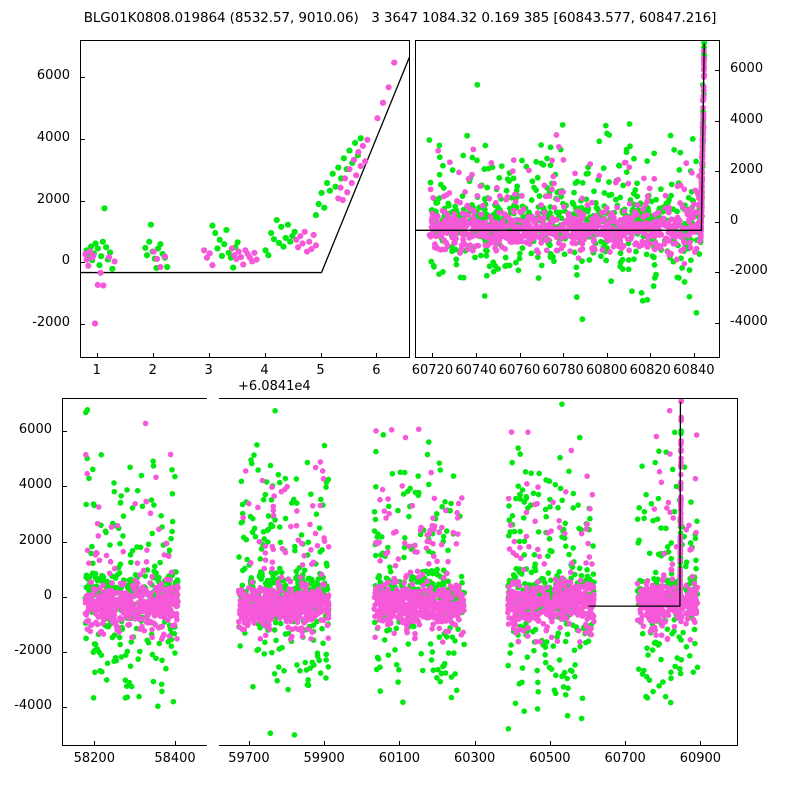 The image size is (800, 800). What do you see at coordinates (152, 370) in the screenshot?
I see `xtick-label-zoom-1: 2` at bounding box center [152, 370].